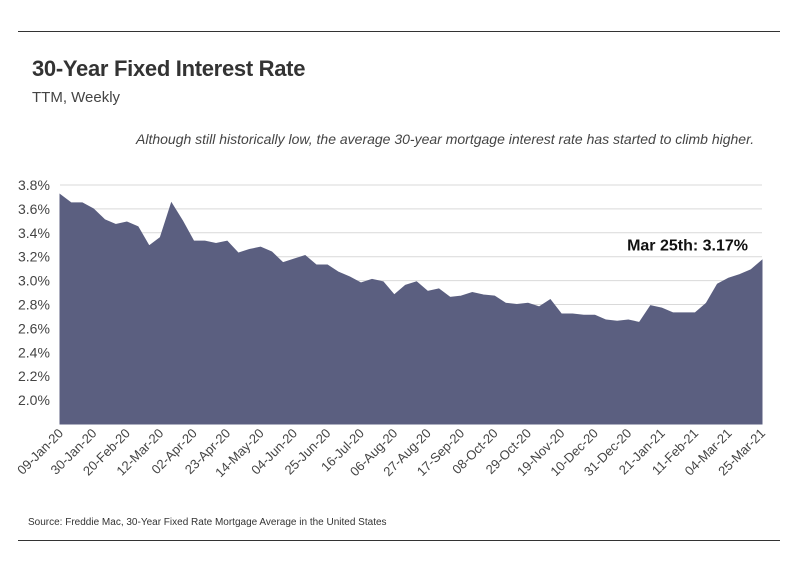 This screenshot has width=800, height=575. Describe the element at coordinates (169, 68) in the screenshot. I see `chart-title: 30-Year Fixed Interest Rate` at that location.